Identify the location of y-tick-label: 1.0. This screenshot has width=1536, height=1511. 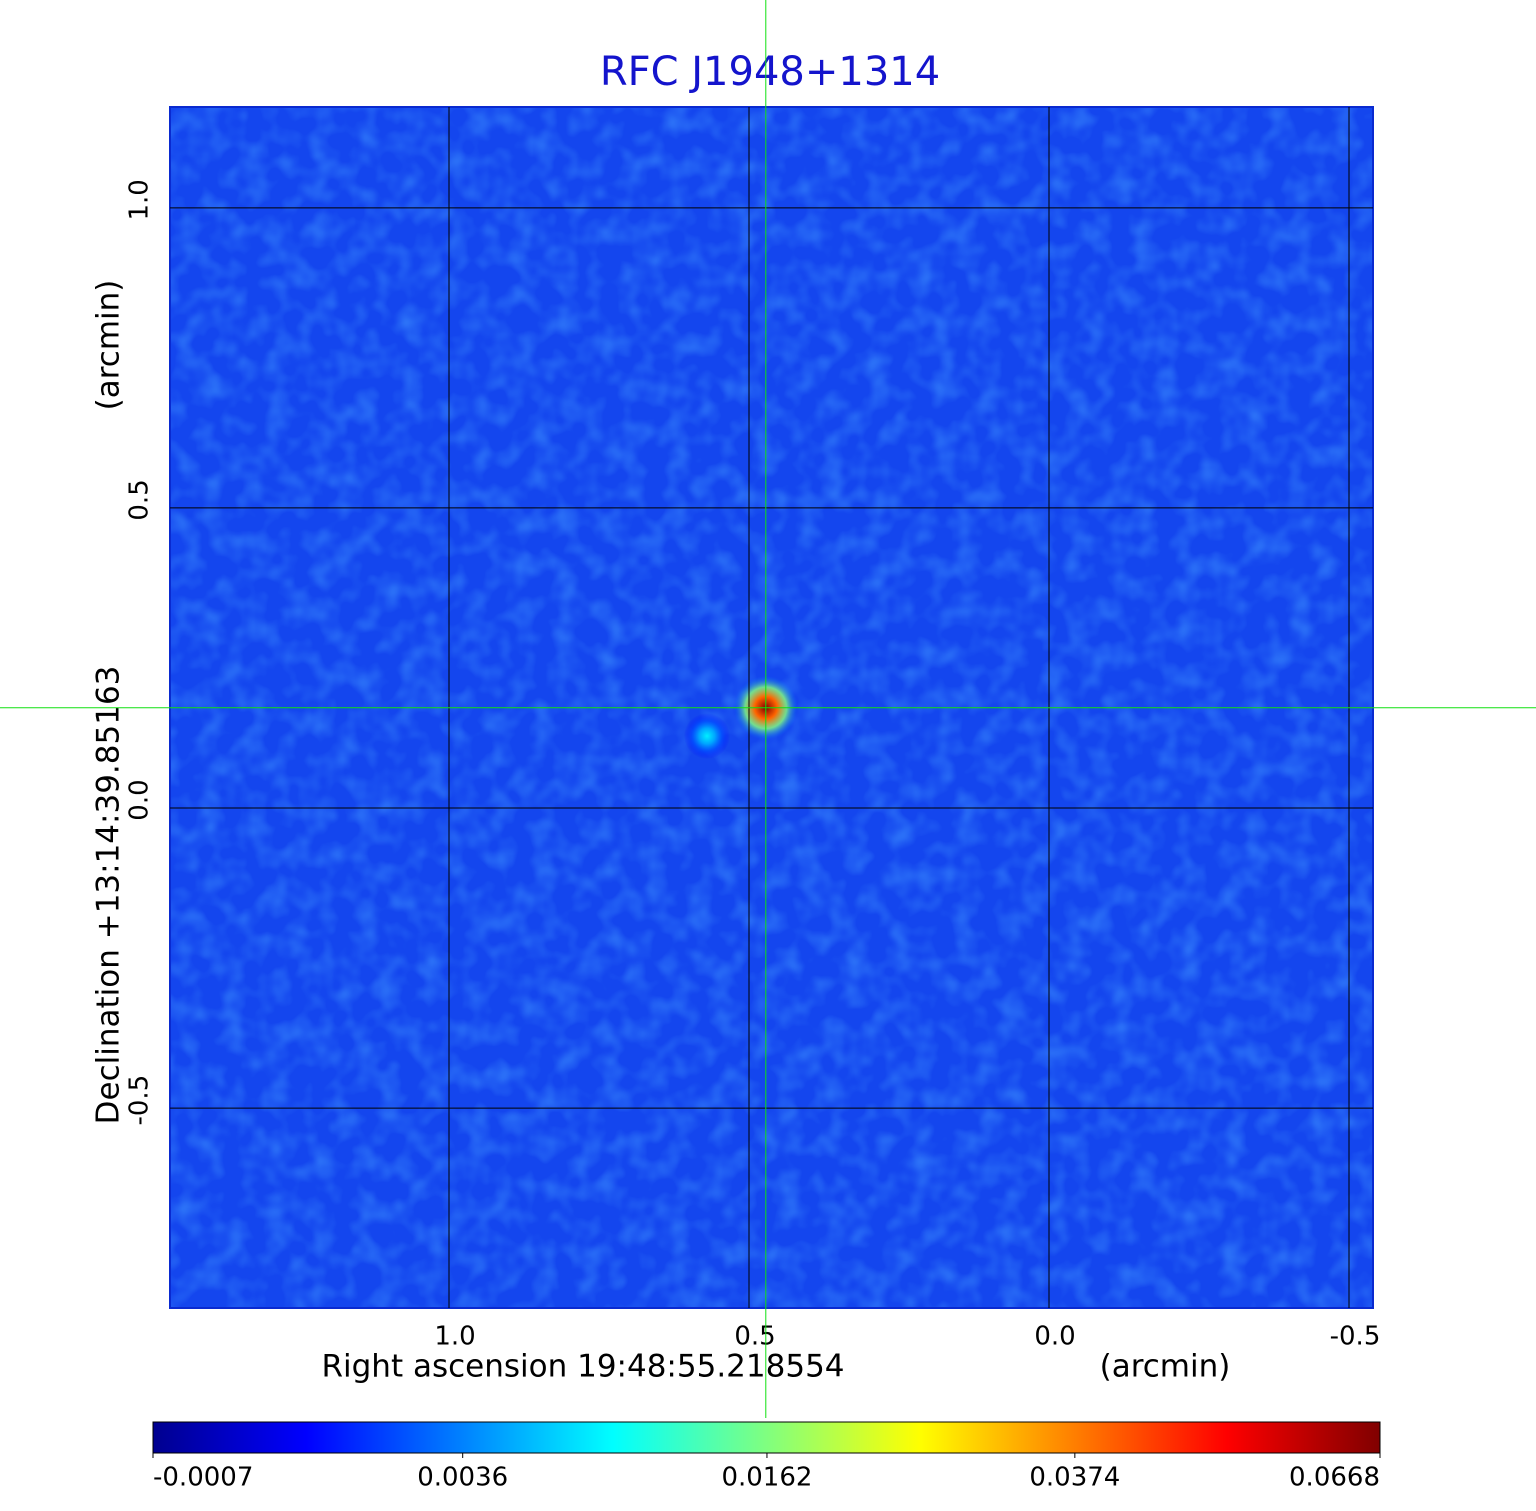
(140, 199).